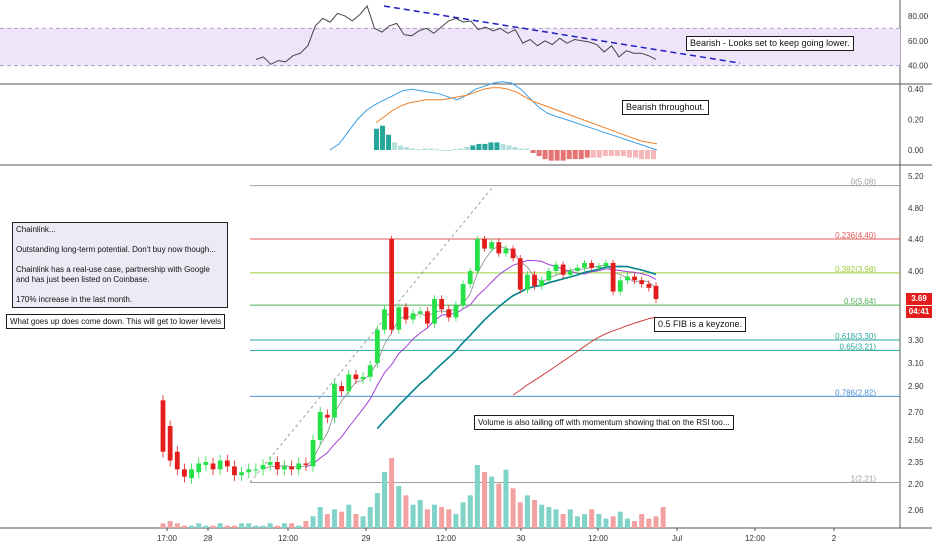 The image size is (932, 555). Describe the element at coordinates (916, 510) in the screenshot. I see `price-tick-label: 2.06` at that location.